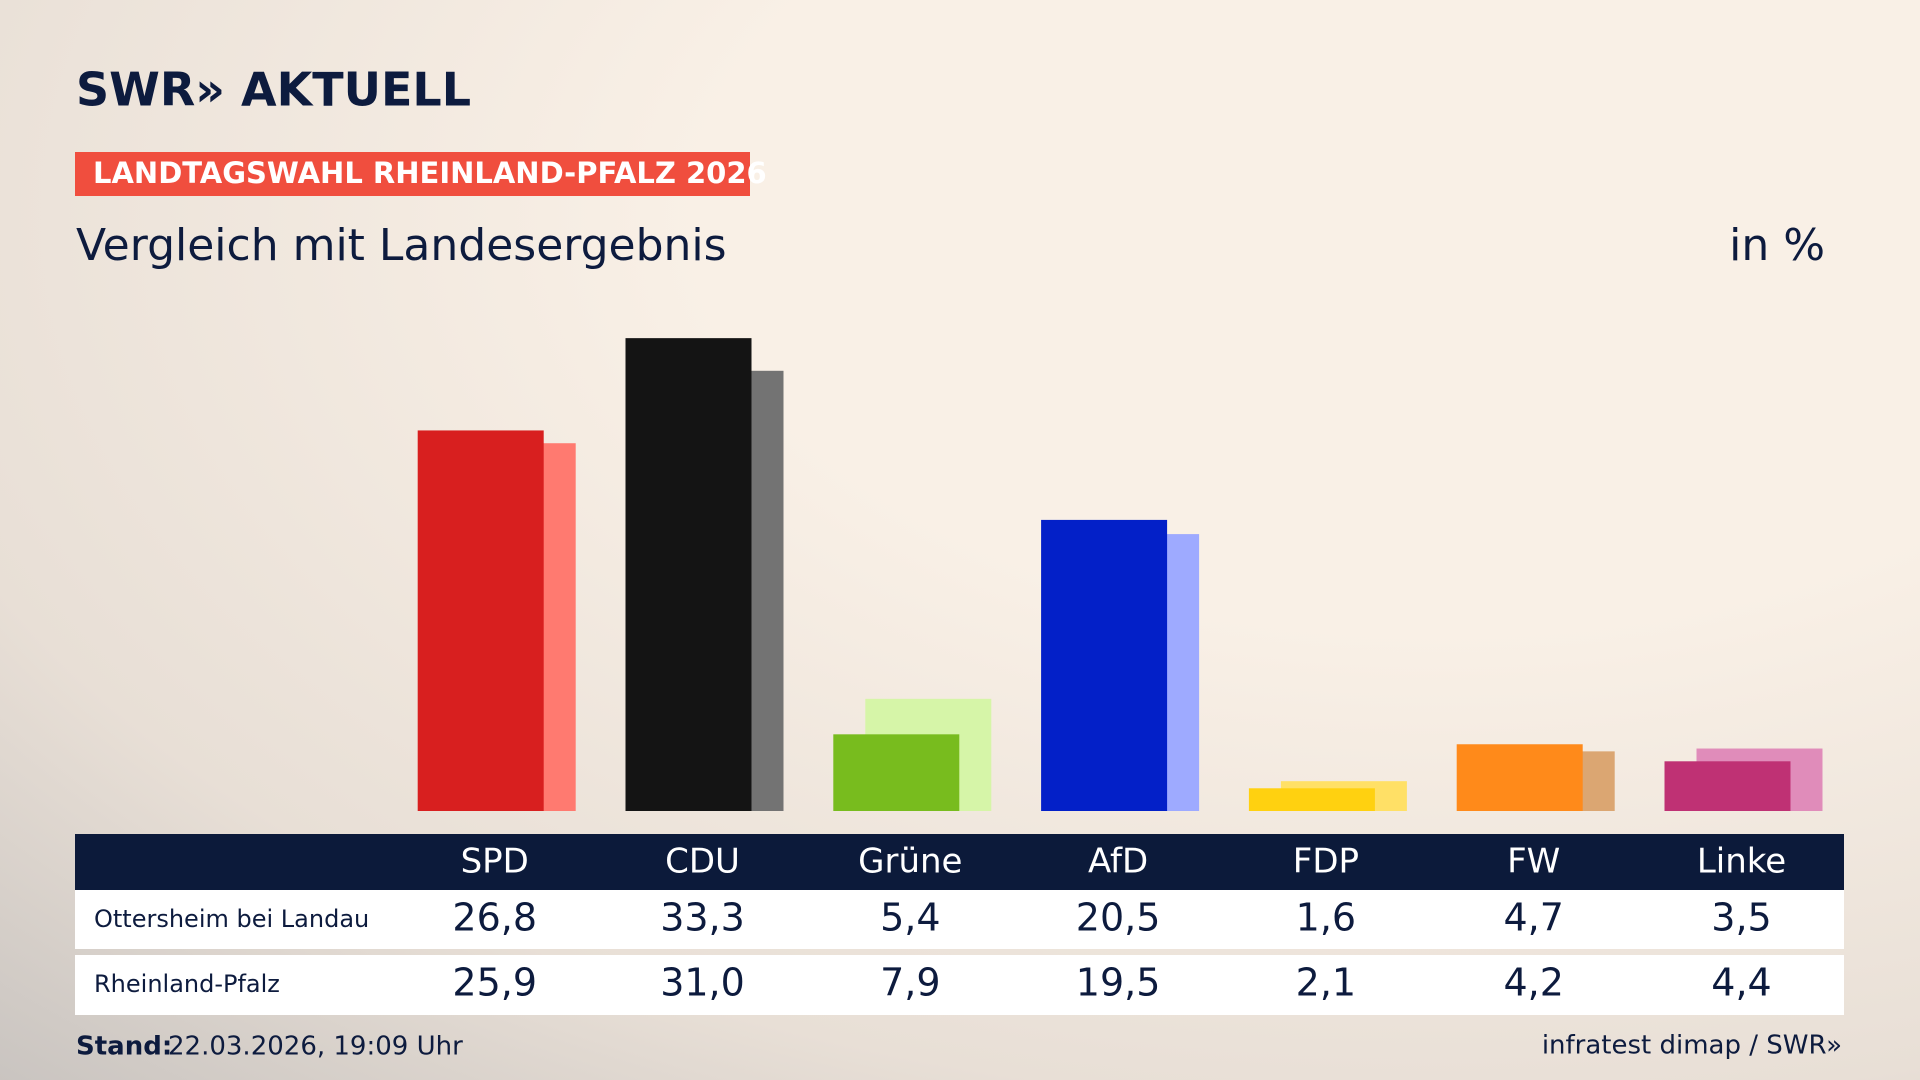 The height and width of the screenshot is (1080, 1920). Describe the element at coordinates (1118, 862) in the screenshot. I see `category-label: AfD` at that location.